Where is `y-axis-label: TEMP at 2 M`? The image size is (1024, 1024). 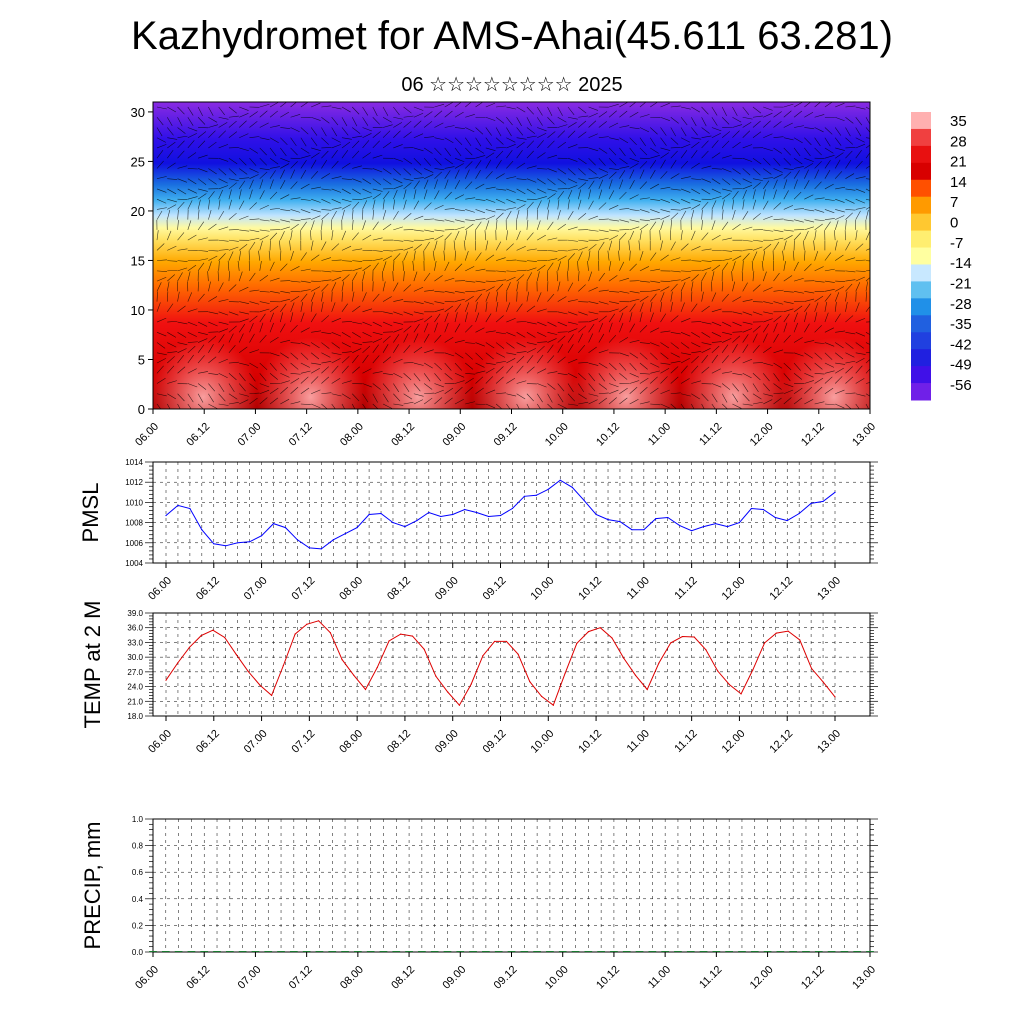
y-axis-label: TEMP at 2 M is located at coordinates (92, 665).